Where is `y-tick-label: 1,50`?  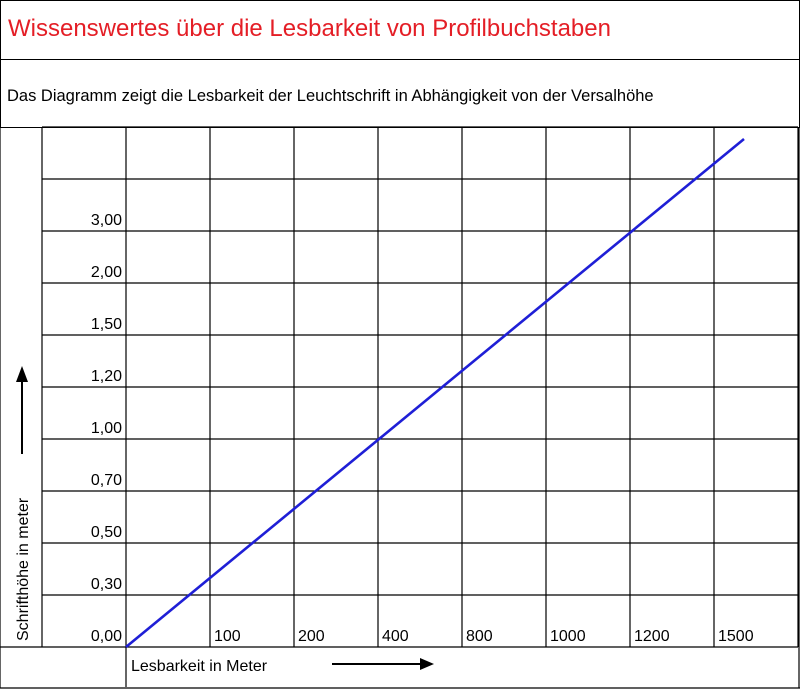 y-tick-label: 1,50 is located at coordinates (106, 324).